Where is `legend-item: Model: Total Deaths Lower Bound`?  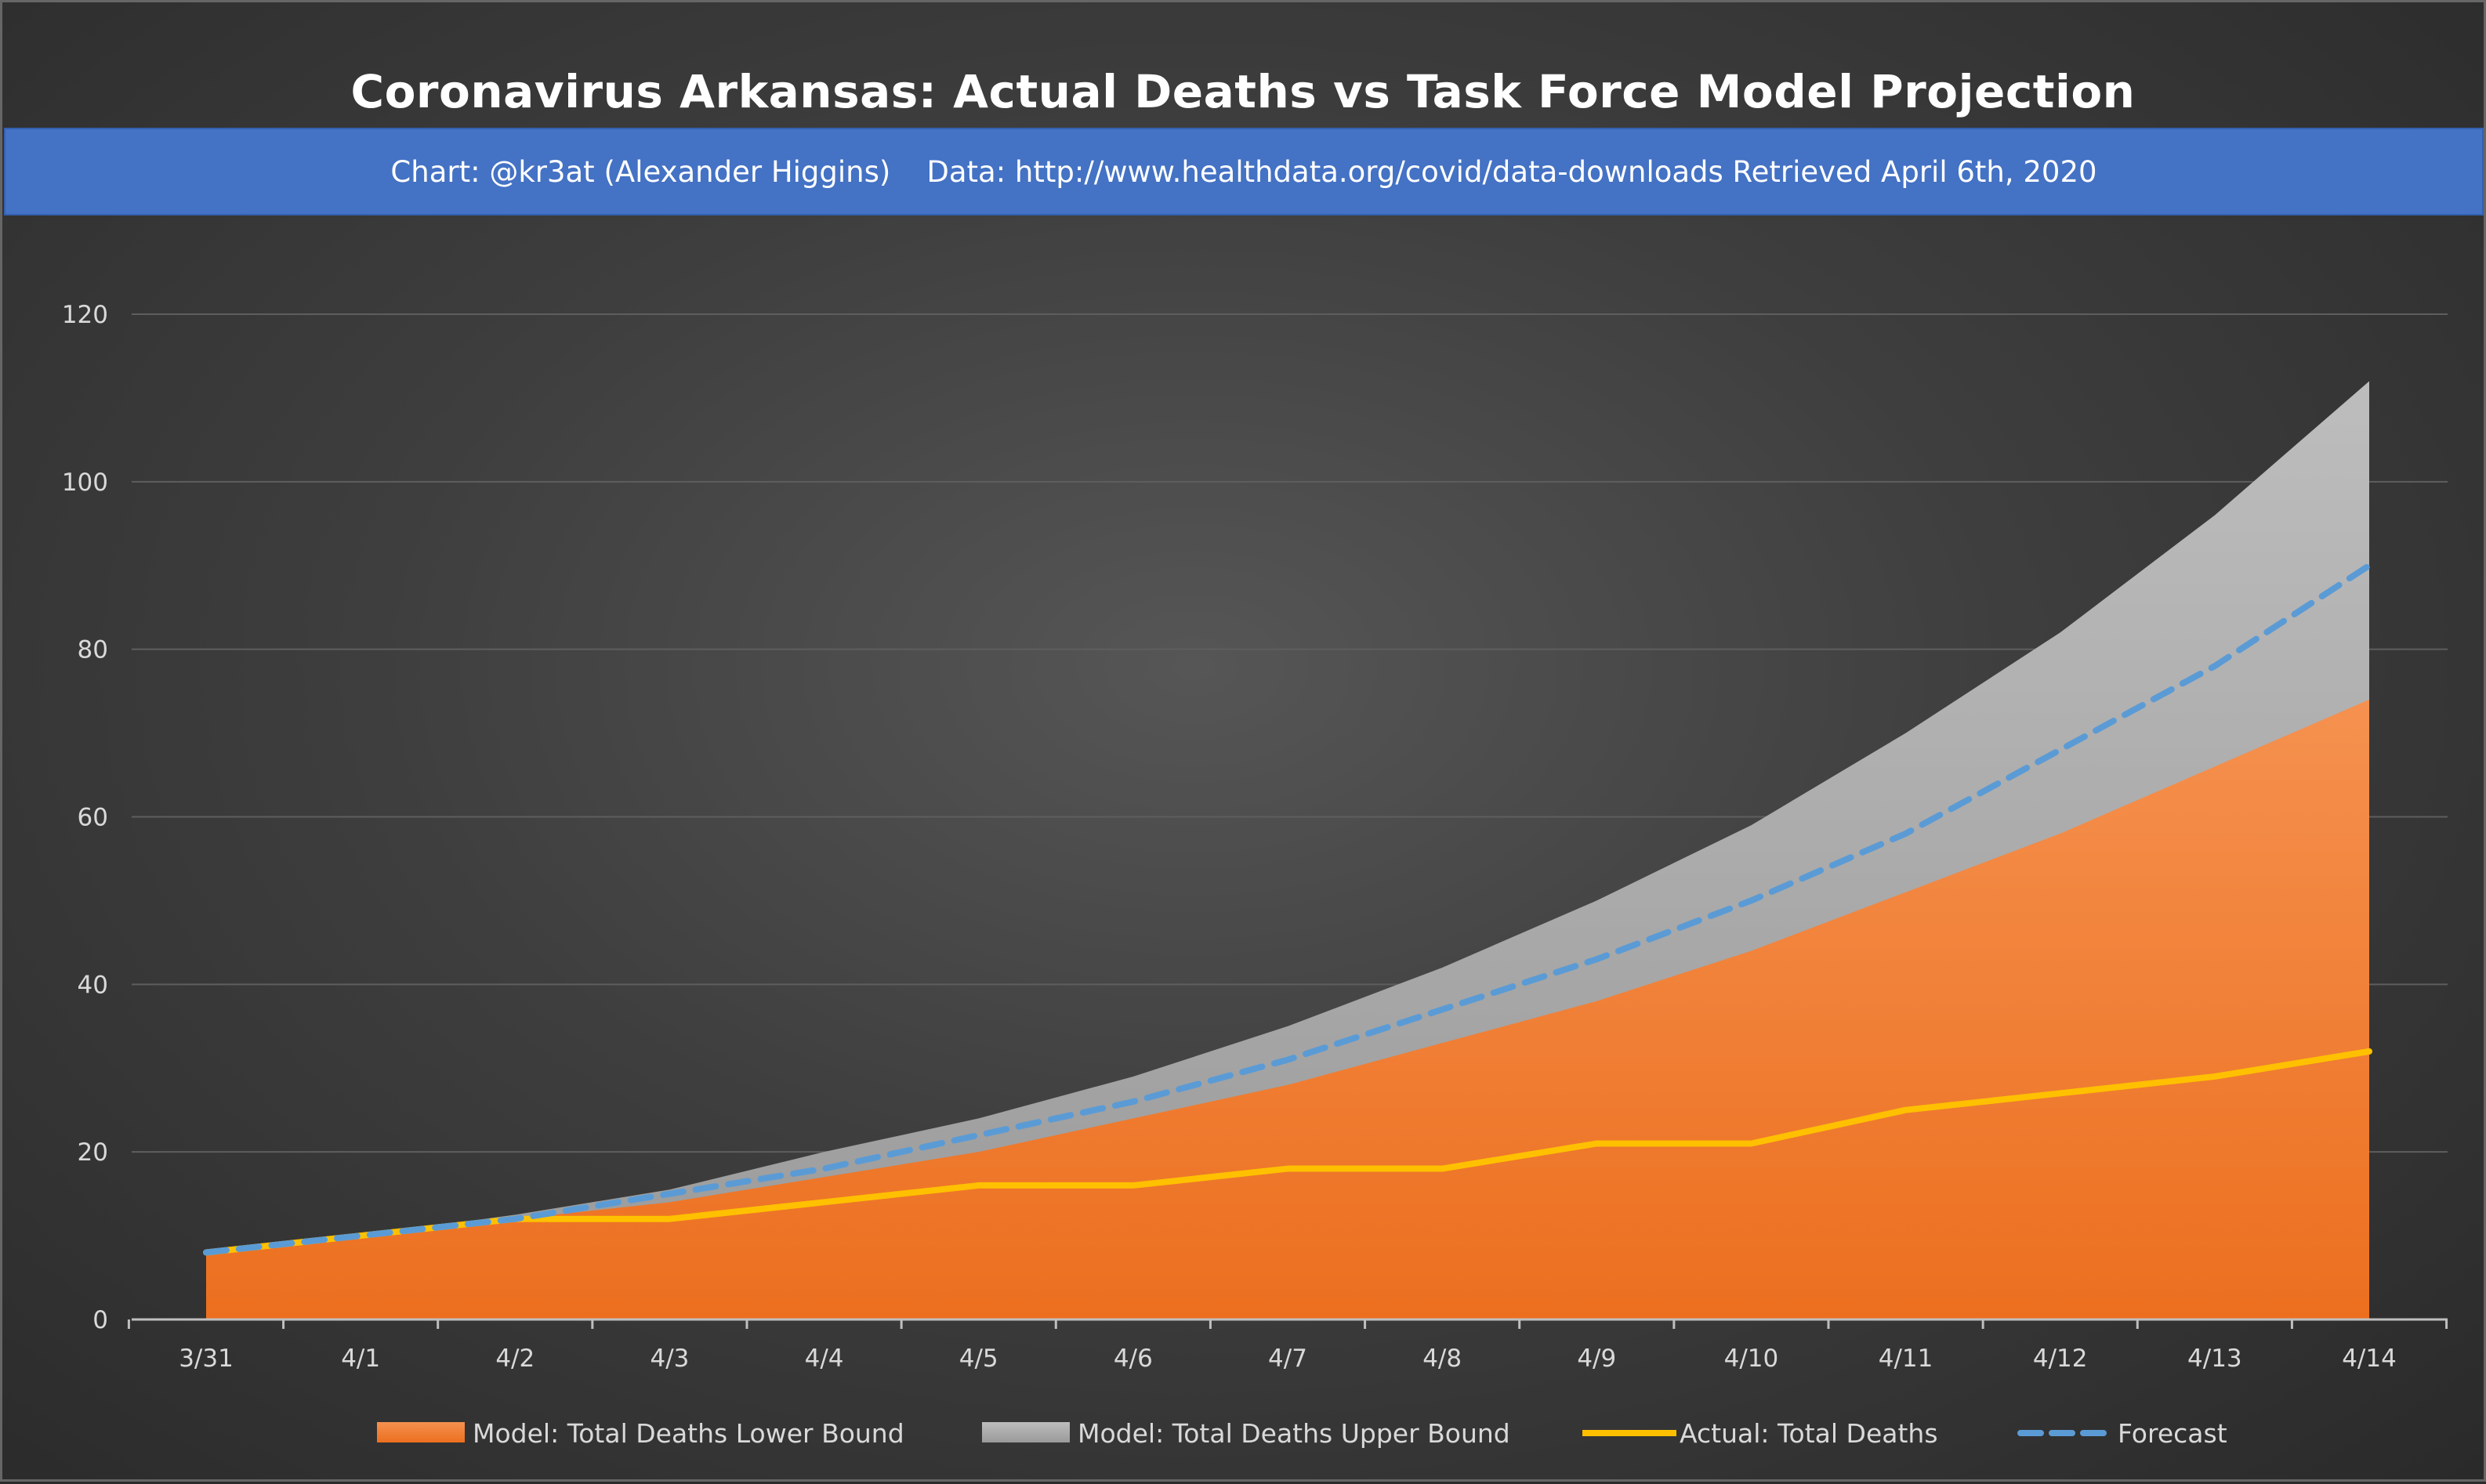 legend-item: Model: Total Deaths Lower Bound is located at coordinates (640, 1433).